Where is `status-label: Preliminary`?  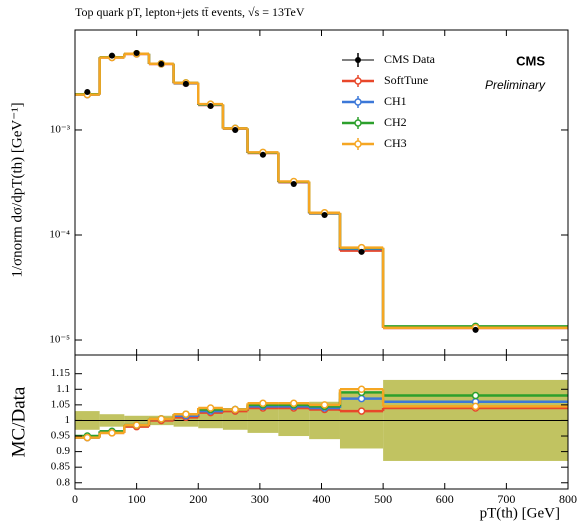
status-label: Preliminary is located at coordinates (515, 85).